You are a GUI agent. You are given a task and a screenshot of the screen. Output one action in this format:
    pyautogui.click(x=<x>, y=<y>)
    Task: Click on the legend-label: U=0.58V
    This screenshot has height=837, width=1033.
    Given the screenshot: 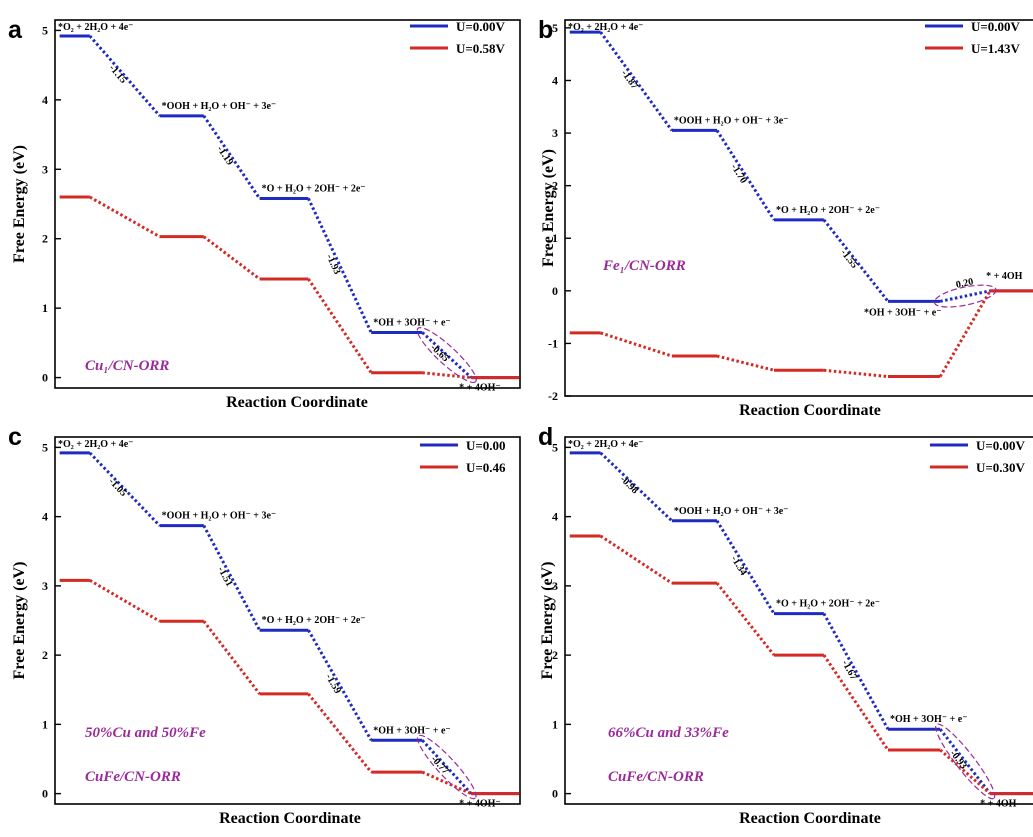 What is the action you would take?
    pyautogui.click(x=481, y=48)
    